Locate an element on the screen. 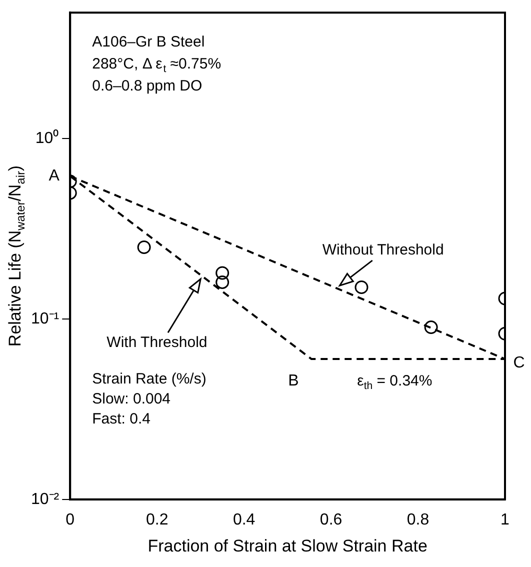 The width and height of the screenshot is (531, 567). annotation: A is located at coordinates (54, 176).